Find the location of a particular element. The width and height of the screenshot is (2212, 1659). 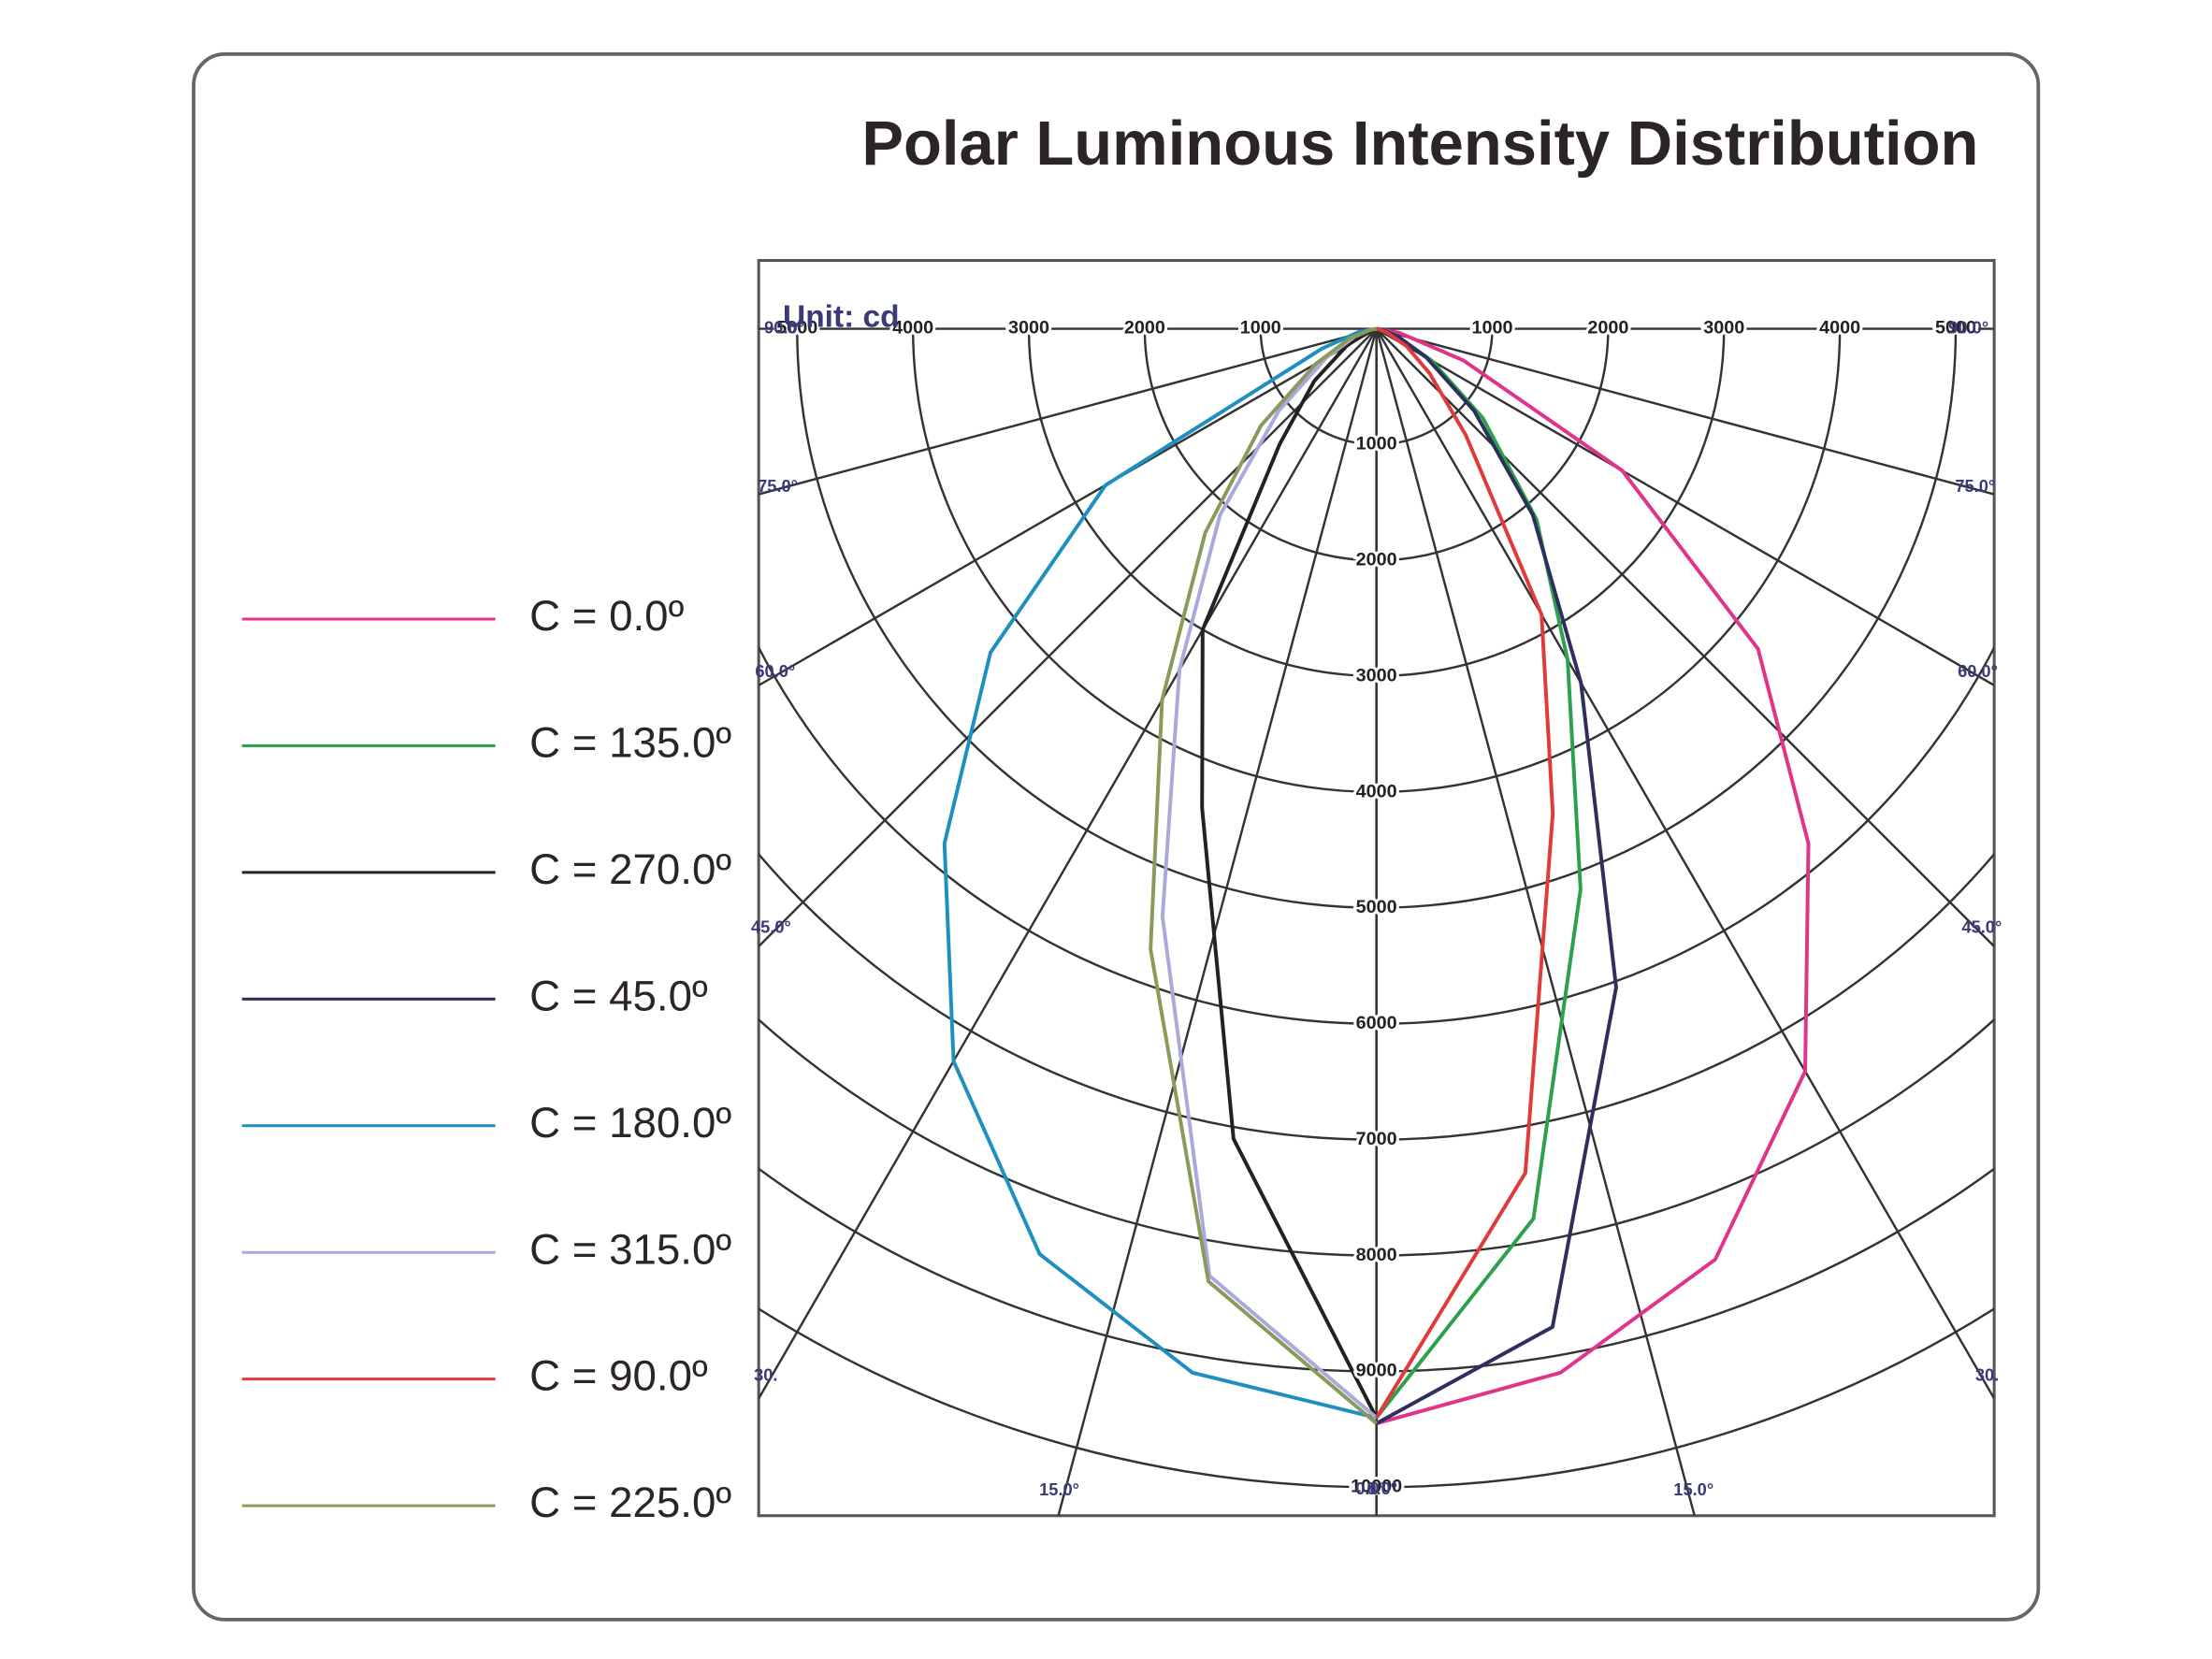

r-tick-label: 9000 is located at coordinates (1376, 1371).